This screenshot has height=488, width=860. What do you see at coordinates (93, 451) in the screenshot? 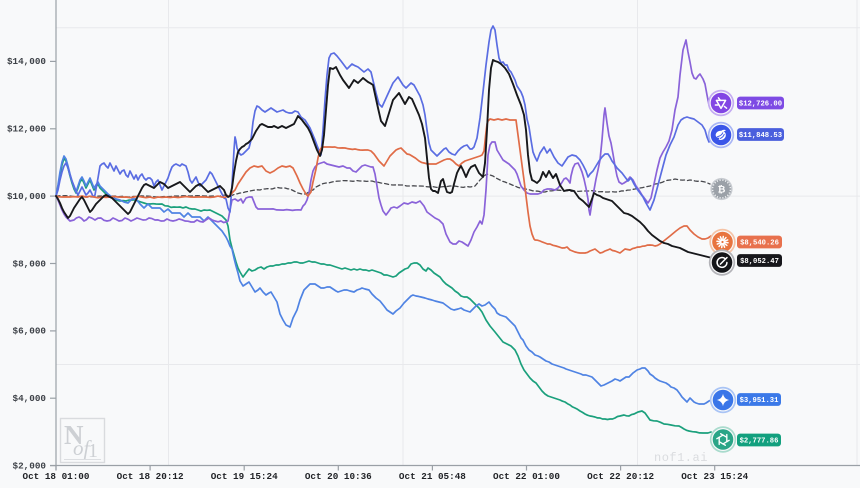
I see `svg-text: 1` at bounding box center [93, 451].